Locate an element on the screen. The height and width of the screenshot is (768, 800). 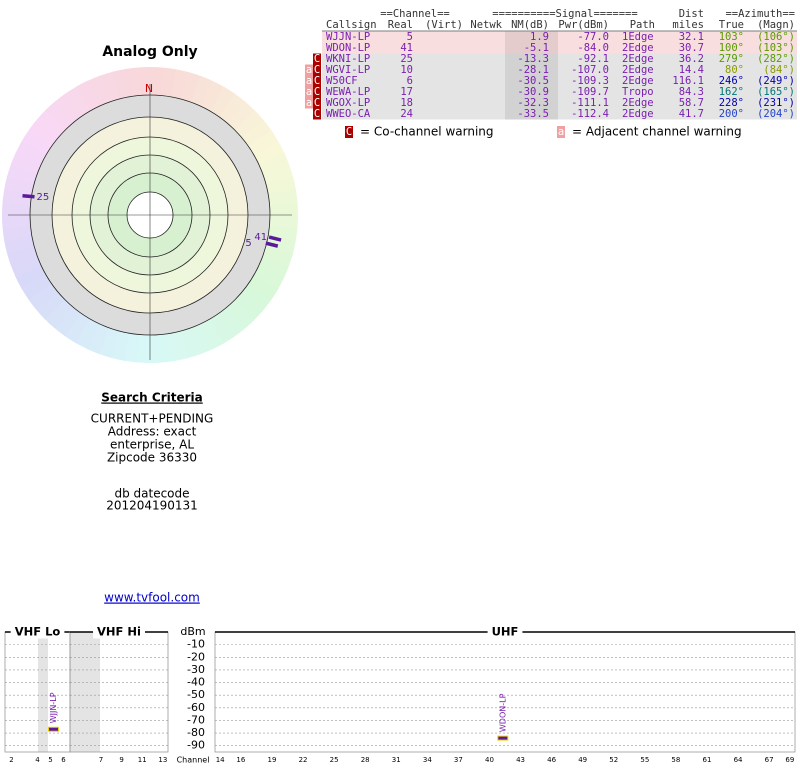
channel-tick: 4 is located at coordinates (37, 760).